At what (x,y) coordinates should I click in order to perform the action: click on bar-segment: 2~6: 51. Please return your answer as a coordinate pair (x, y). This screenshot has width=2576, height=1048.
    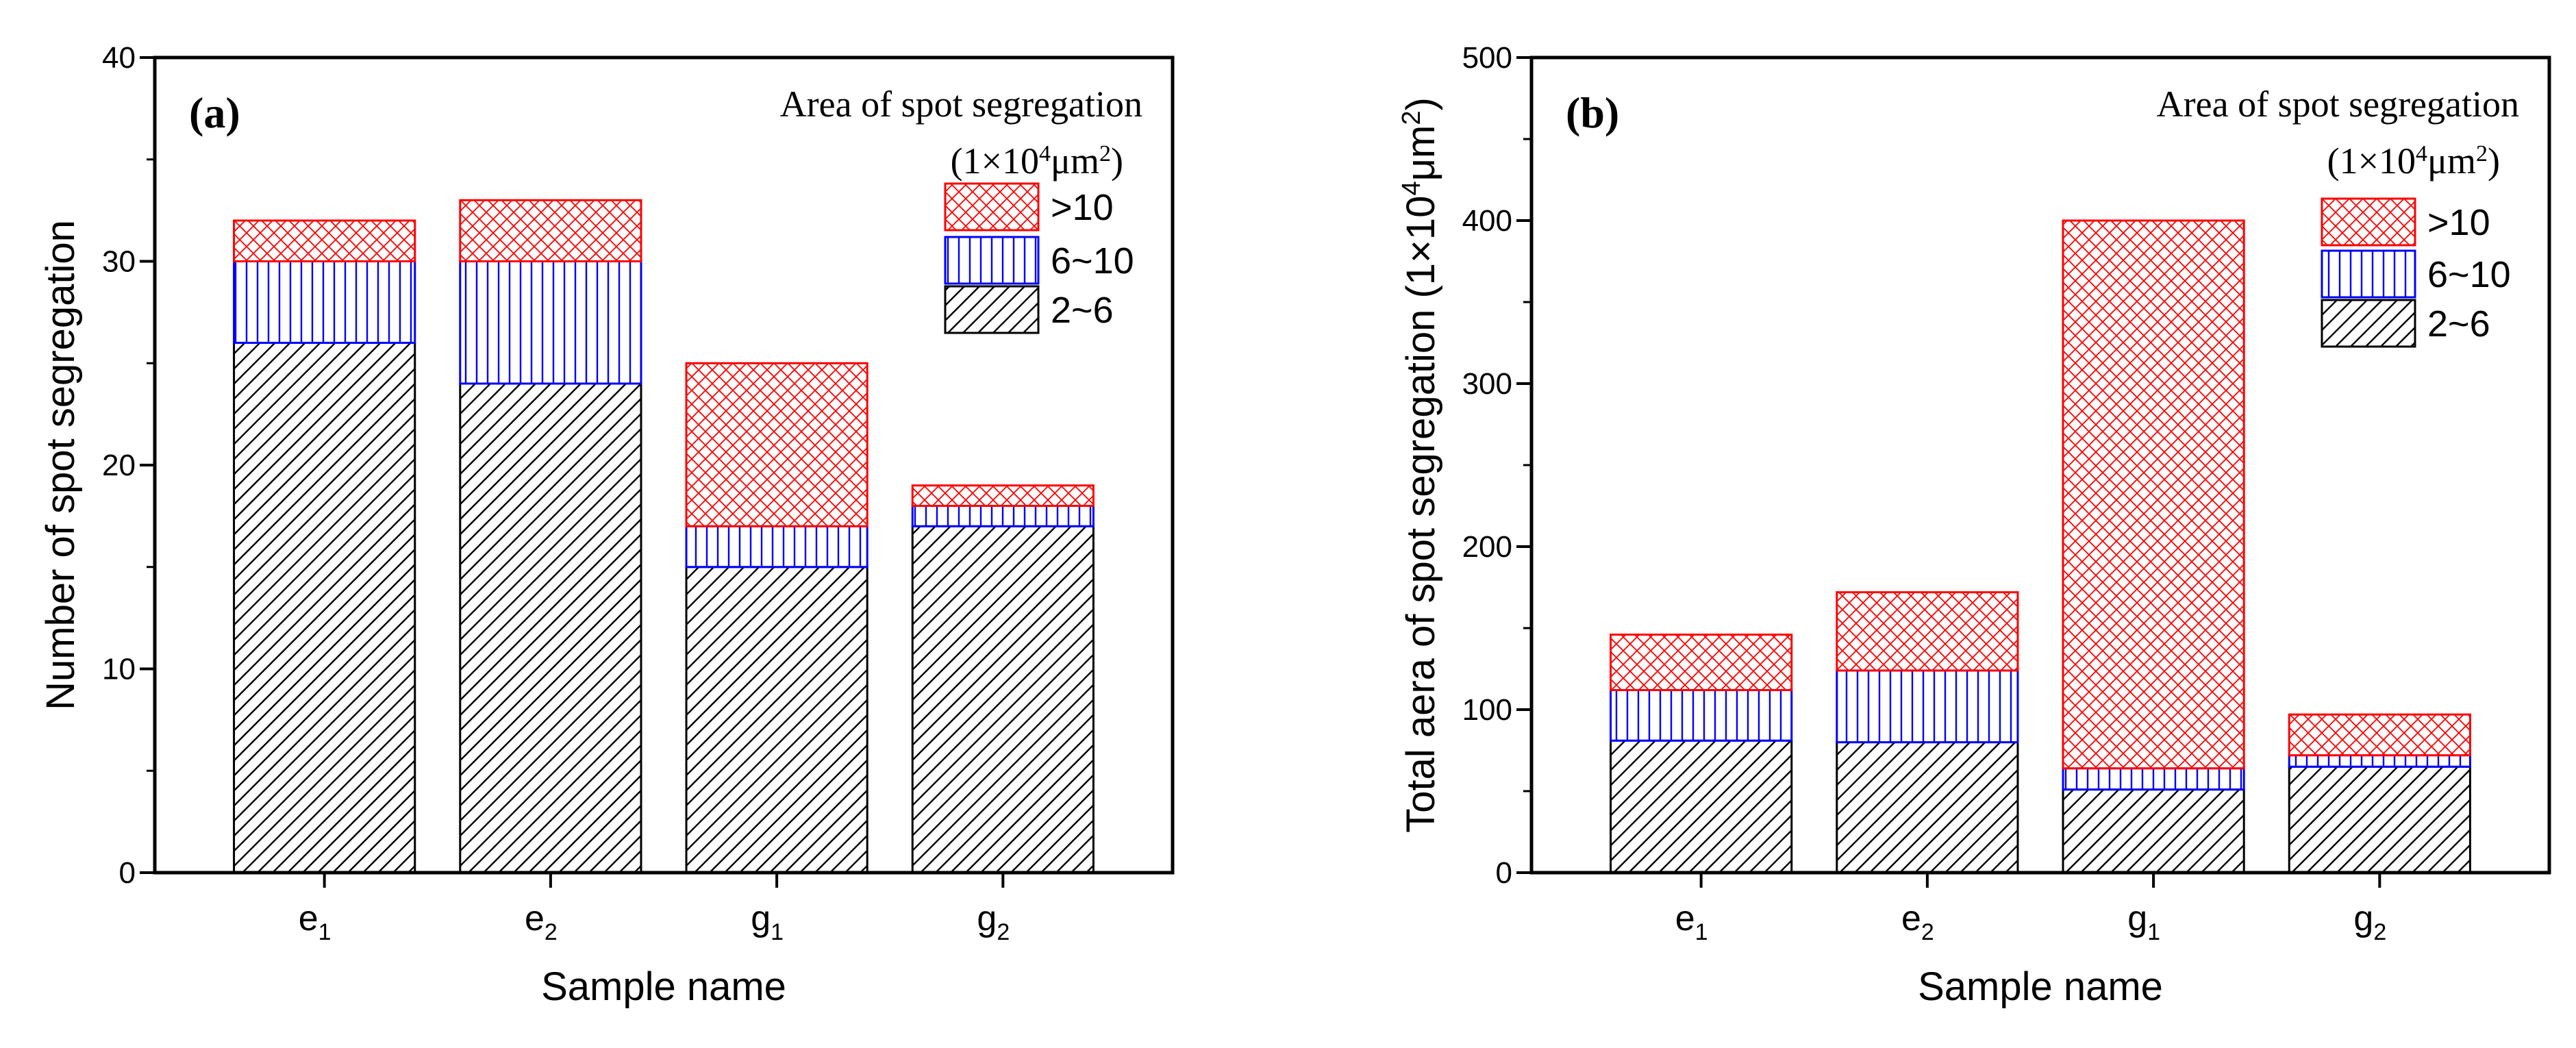
    Looking at the image, I should click on (2153, 831).